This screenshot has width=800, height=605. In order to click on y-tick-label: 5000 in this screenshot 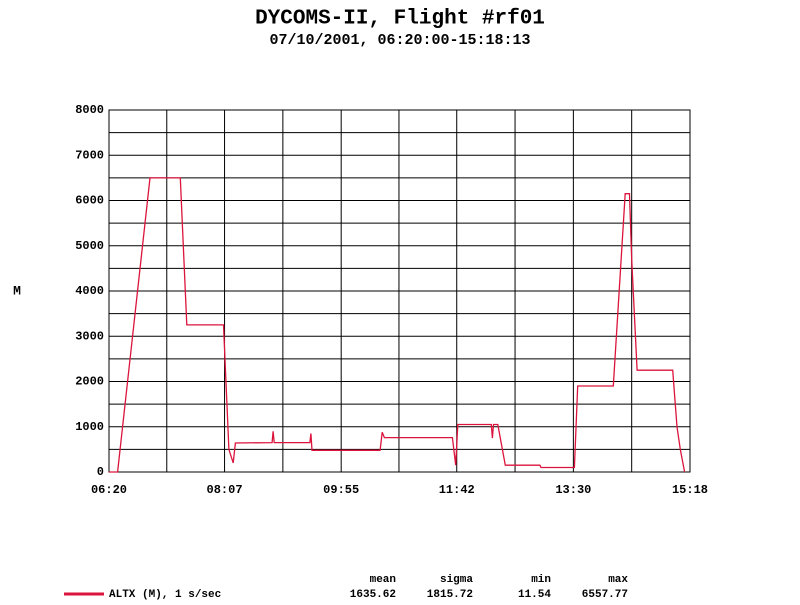, I will do `click(89, 246)`.